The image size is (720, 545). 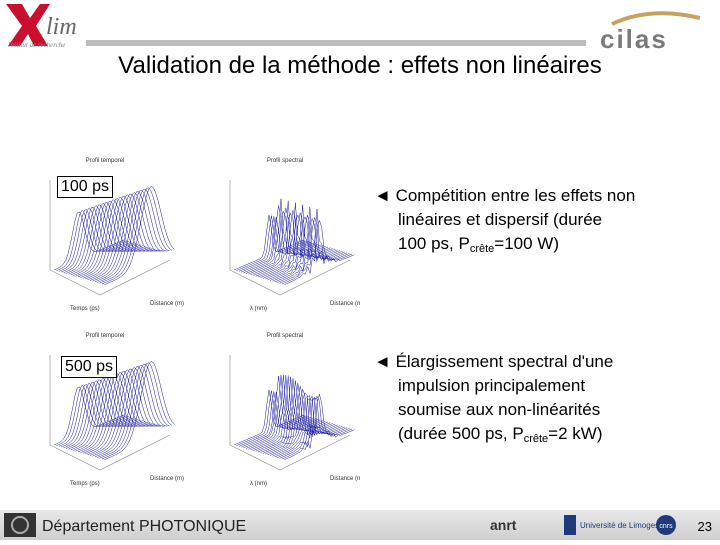 I want to click on subscript: crête, so click(x=536, y=439).